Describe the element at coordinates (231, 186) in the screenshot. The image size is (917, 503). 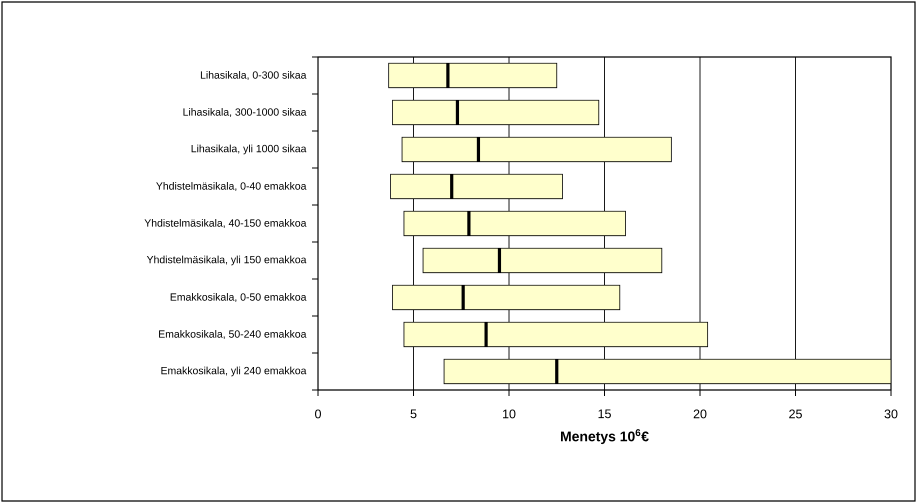
I see `y-tick-label: Yhdistelmäsikala, 0-40 emakkoa` at that location.